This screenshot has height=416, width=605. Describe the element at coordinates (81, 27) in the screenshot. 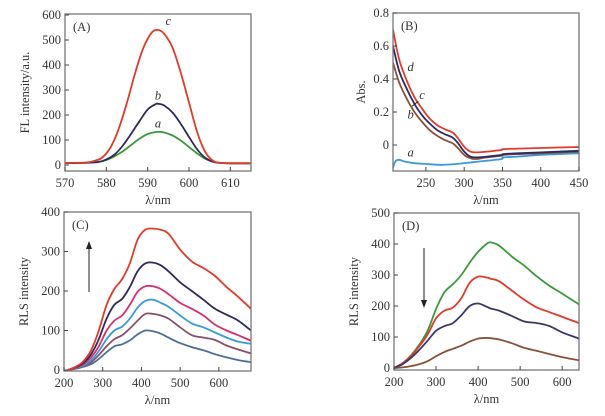

I see `panel-title: (A)` at that location.